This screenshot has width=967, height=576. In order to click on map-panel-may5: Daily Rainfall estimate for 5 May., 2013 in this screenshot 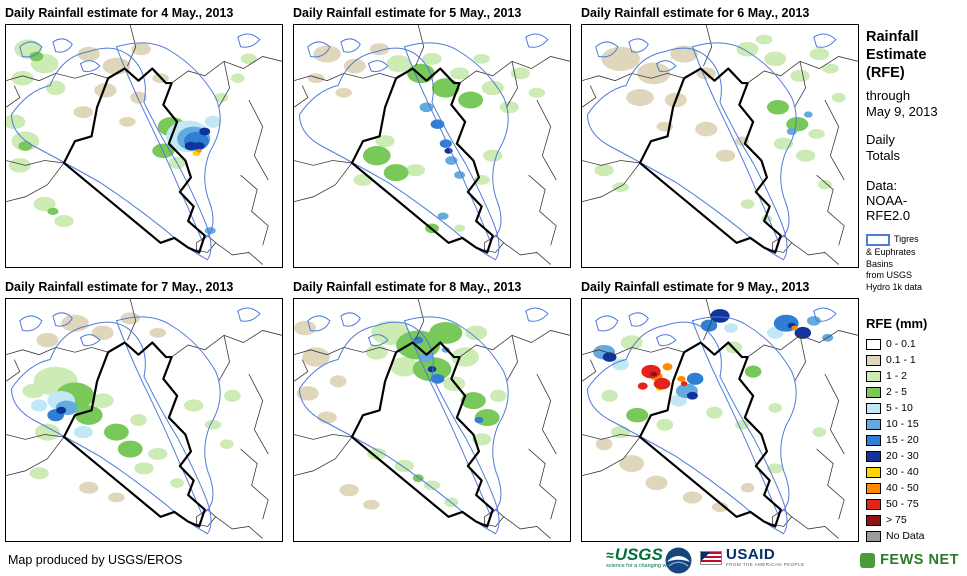, I will do `click(432, 135)`.